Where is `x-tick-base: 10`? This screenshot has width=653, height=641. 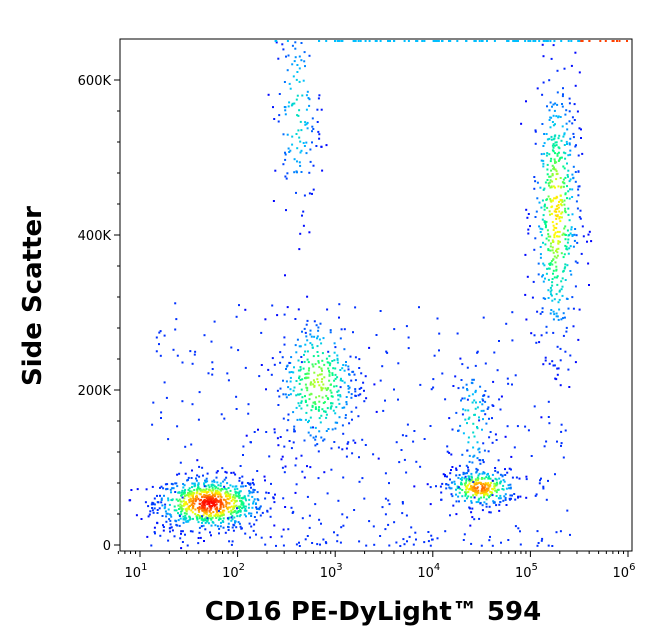 x-tick-base: 10 is located at coordinates (328, 573).